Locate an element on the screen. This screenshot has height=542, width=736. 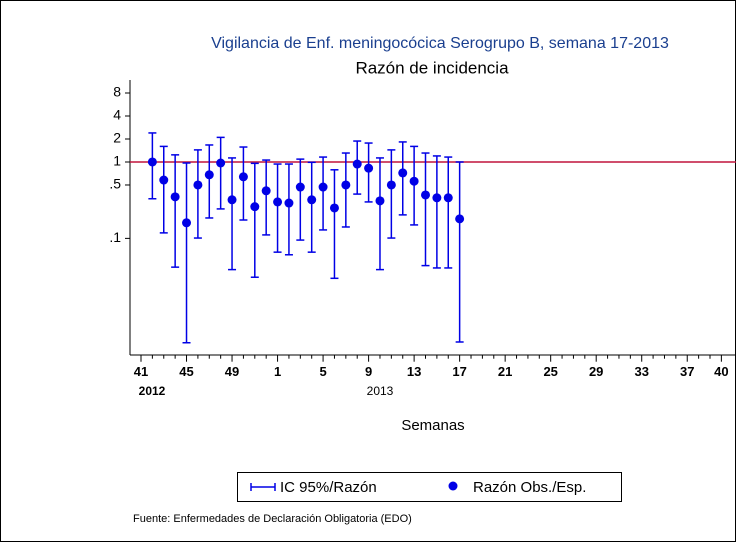
y-tick-label: 4 is located at coordinates (117, 115).